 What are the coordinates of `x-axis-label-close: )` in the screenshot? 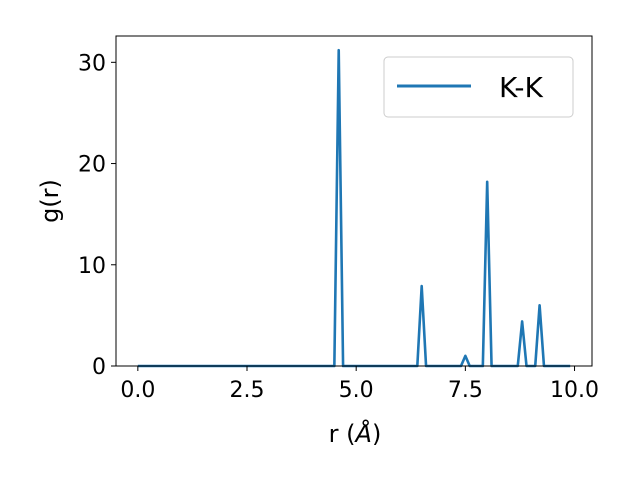 It's located at (376, 434).